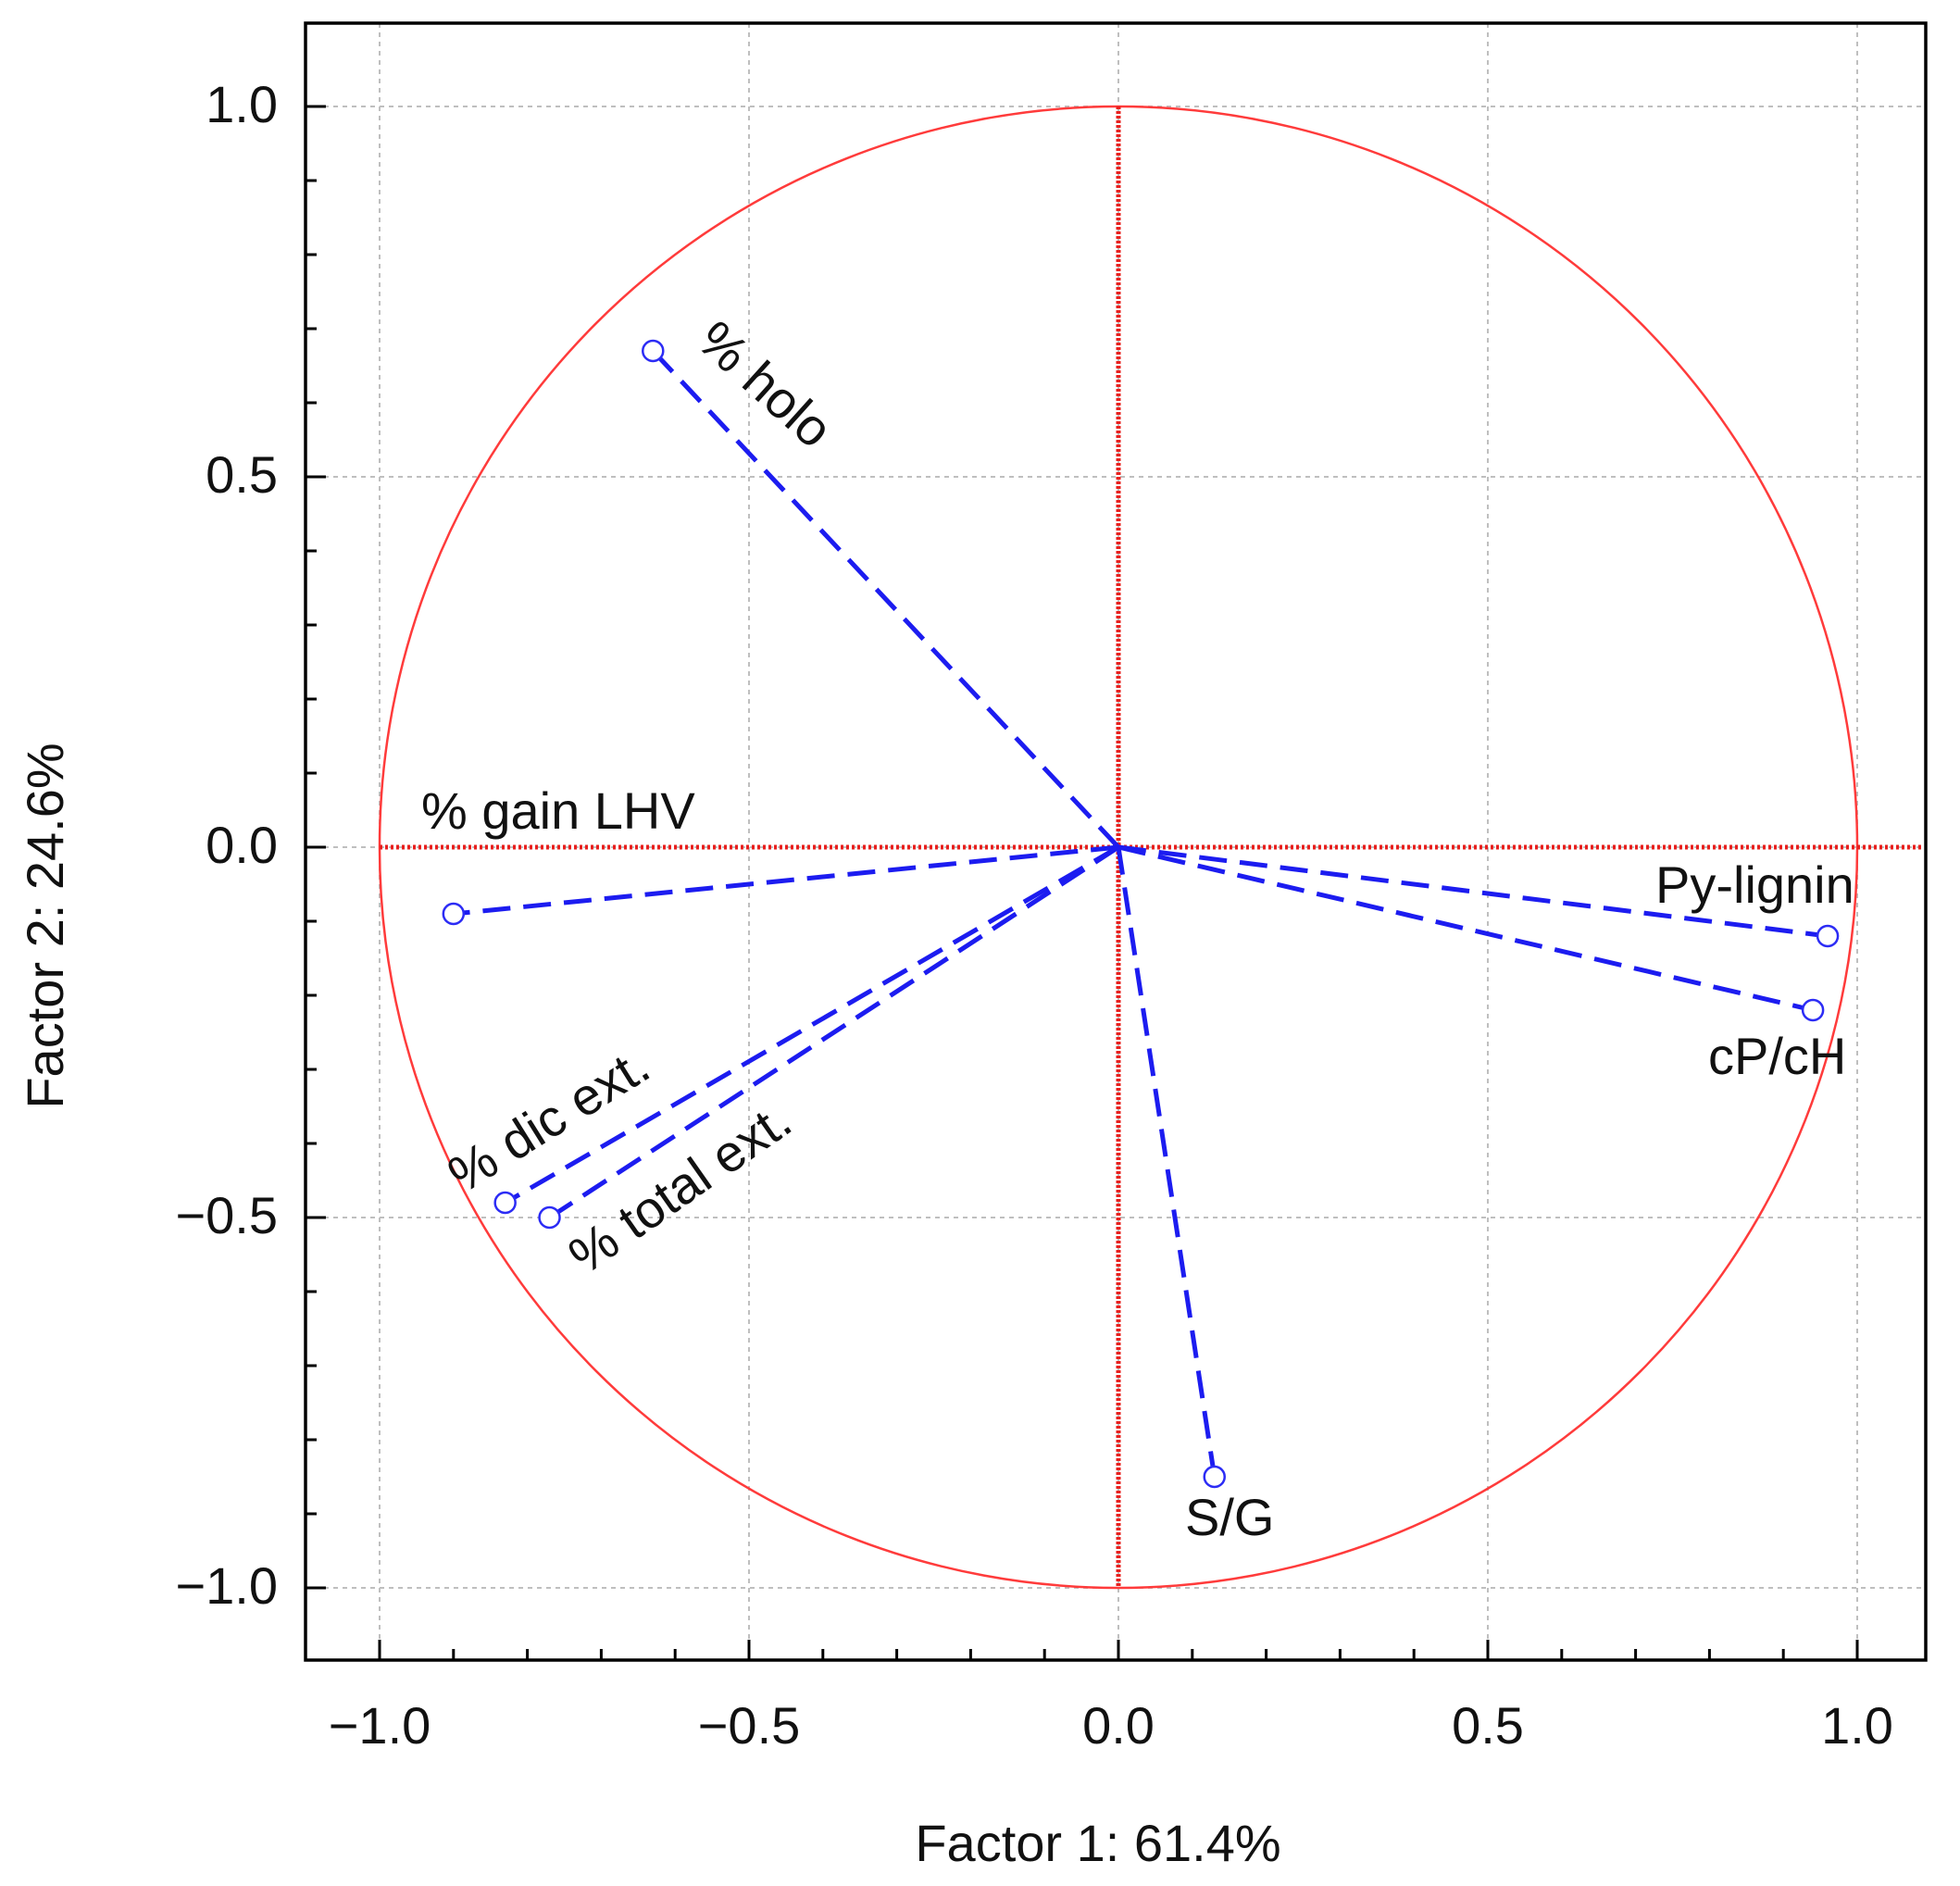  Describe the element at coordinates (454, 914) in the screenshot. I see `loading-point-gain-lhv` at that location.